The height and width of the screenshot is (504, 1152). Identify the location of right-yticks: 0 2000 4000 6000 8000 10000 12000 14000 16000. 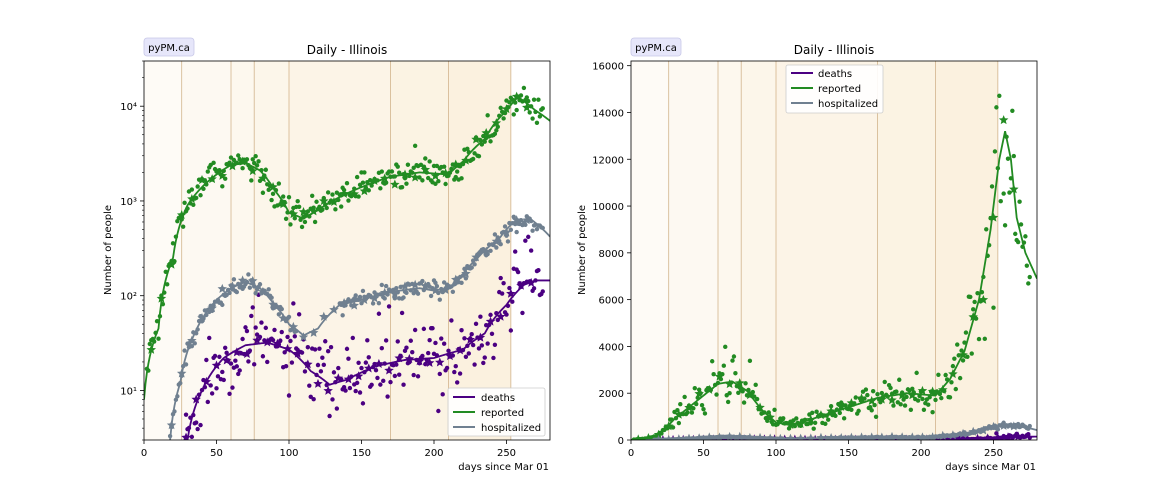
(611, 254).